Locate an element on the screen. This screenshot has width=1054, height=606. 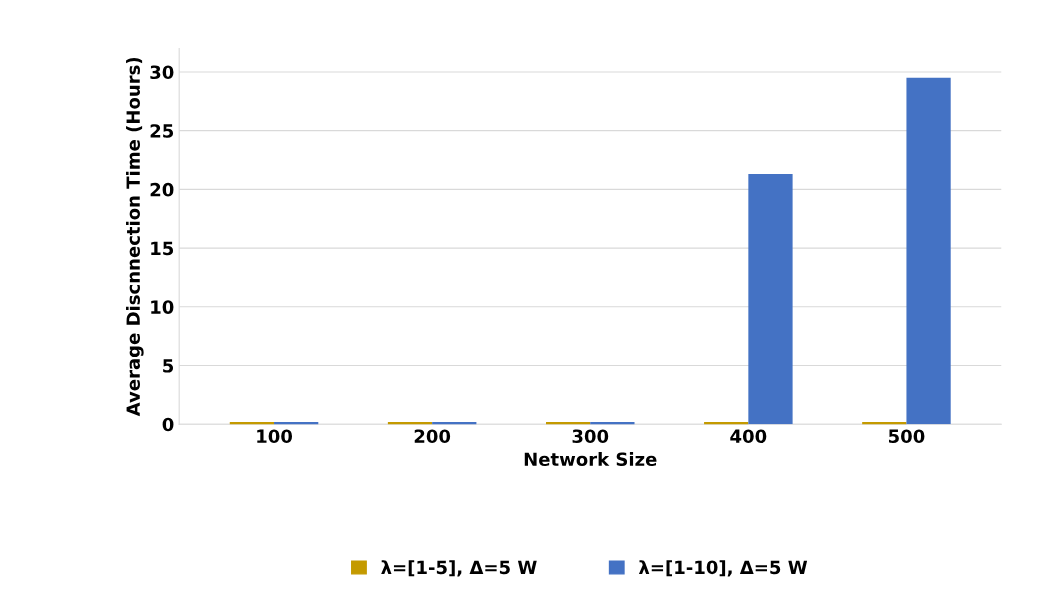
x-tick-label: 100 is located at coordinates (275, 436).